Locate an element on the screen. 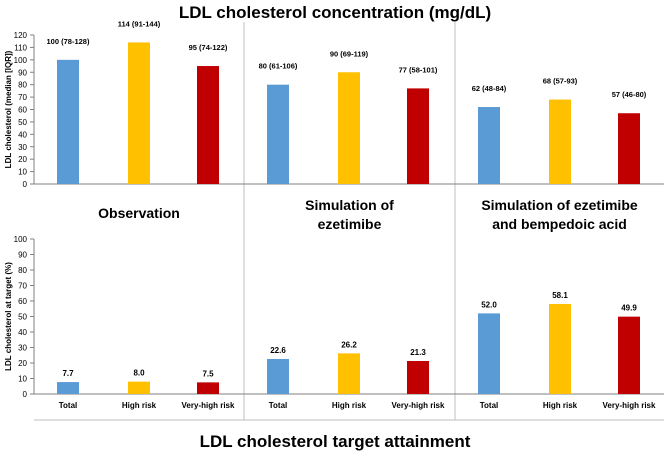 The height and width of the screenshot is (458, 669). top-y-tick-label: 100 is located at coordinates (21, 60).